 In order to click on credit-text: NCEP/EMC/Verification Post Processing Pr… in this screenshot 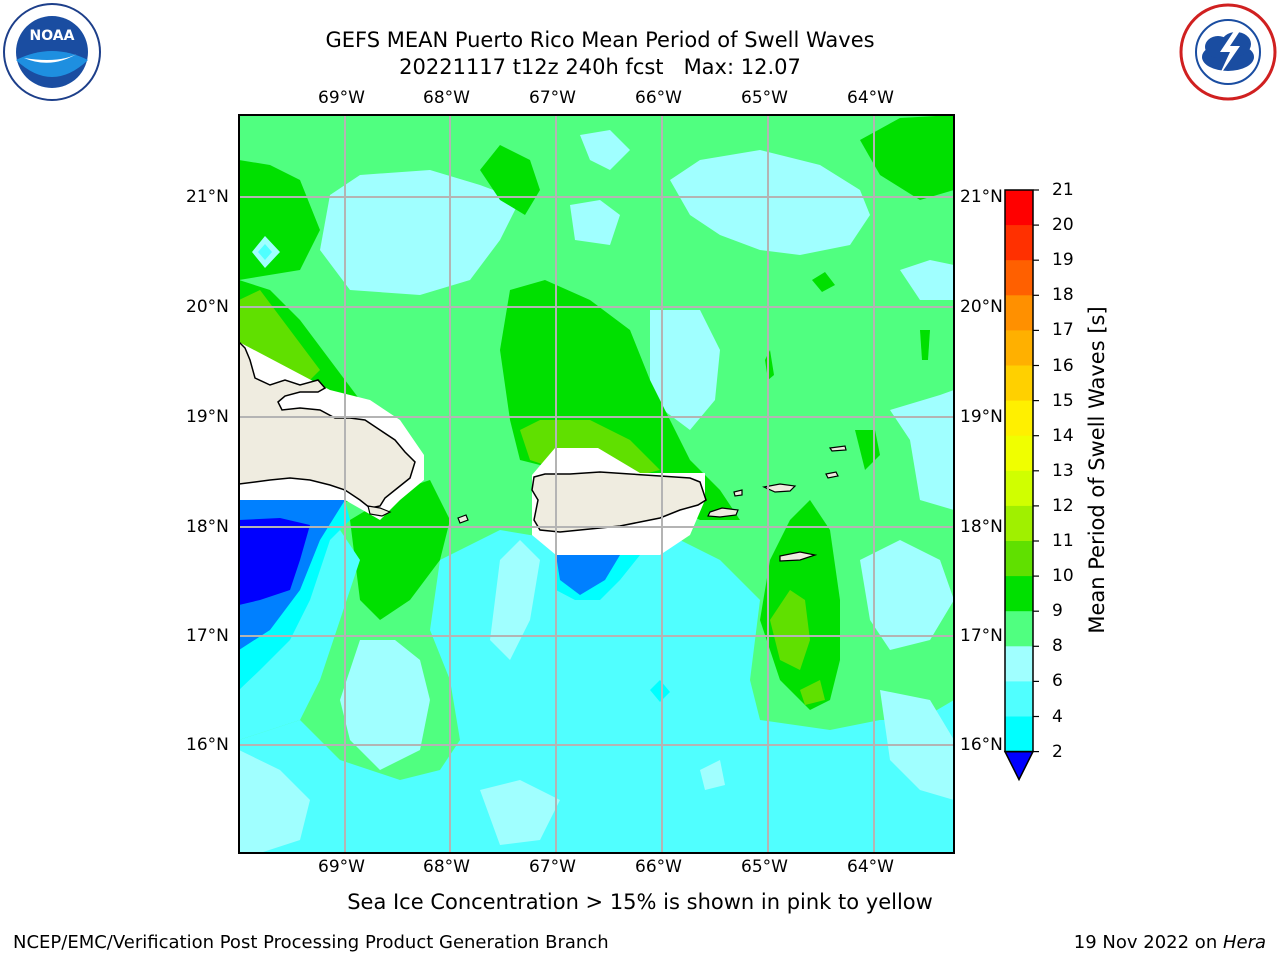, I will do `click(311, 942)`.